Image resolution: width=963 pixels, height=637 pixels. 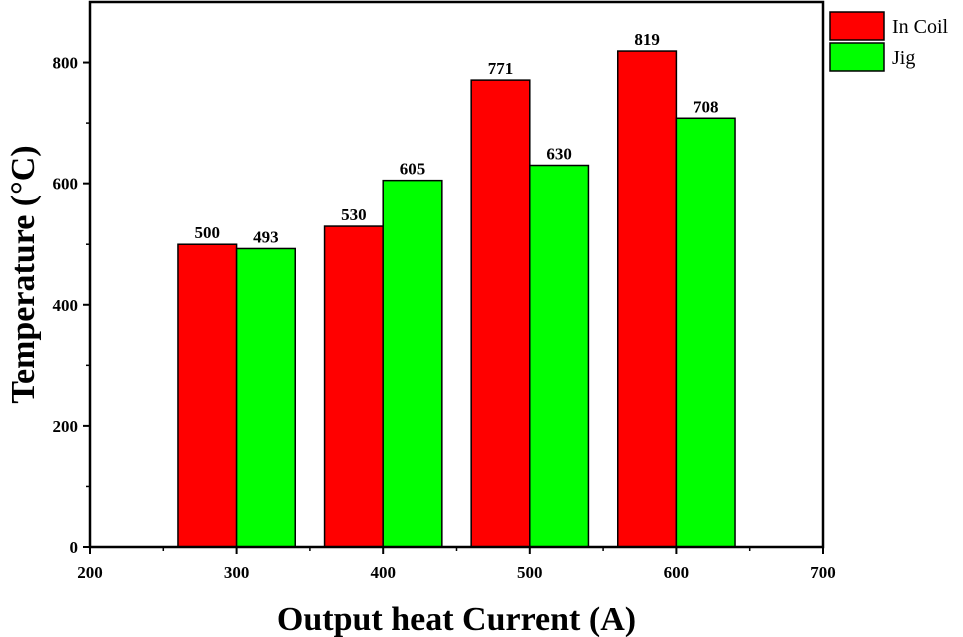 I want to click on x-tick-label: 400, so click(x=383, y=572).